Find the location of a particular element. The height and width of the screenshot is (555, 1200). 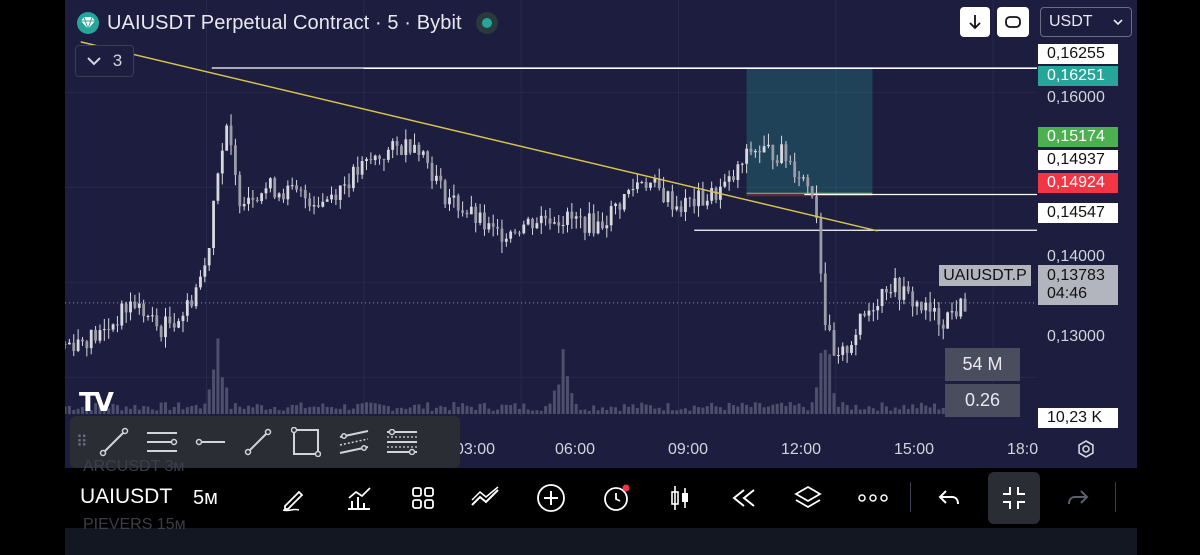

market-status-icon is located at coordinates (486, 23).